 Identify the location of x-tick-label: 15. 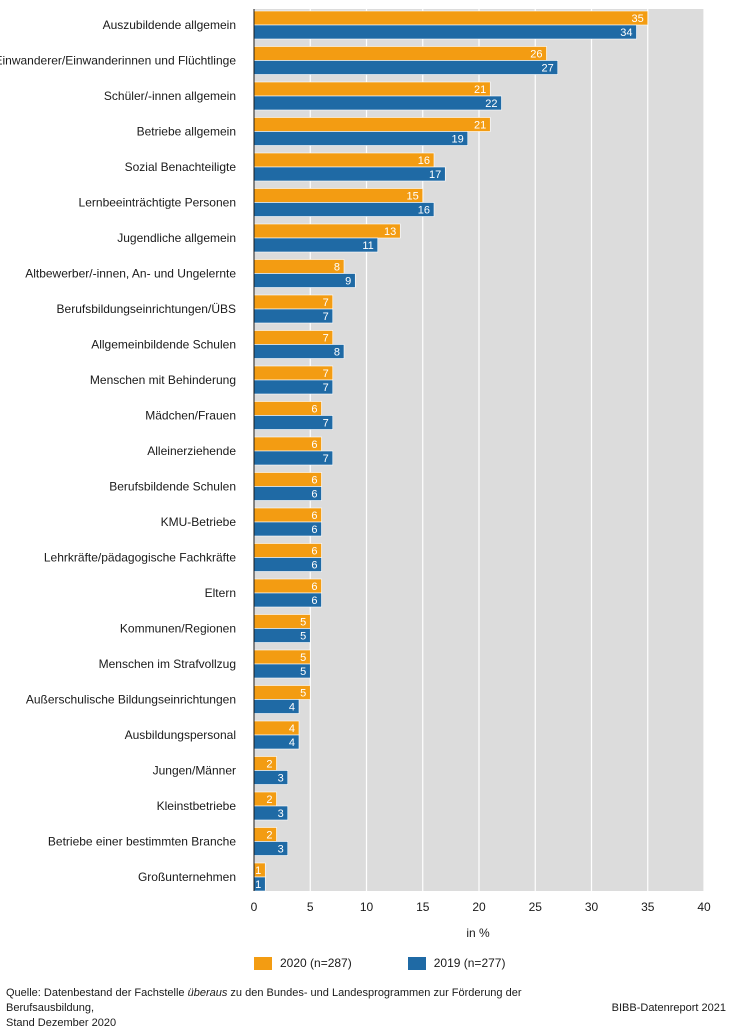
(423, 907).